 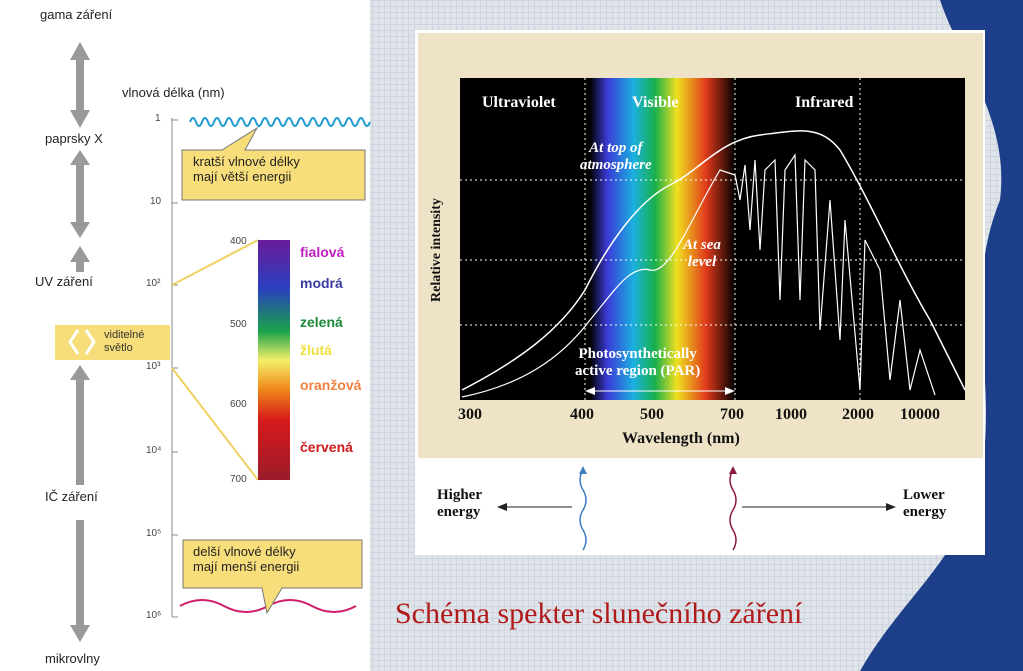 What do you see at coordinates (321, 283) in the screenshot?
I see `color-name: modrá` at bounding box center [321, 283].